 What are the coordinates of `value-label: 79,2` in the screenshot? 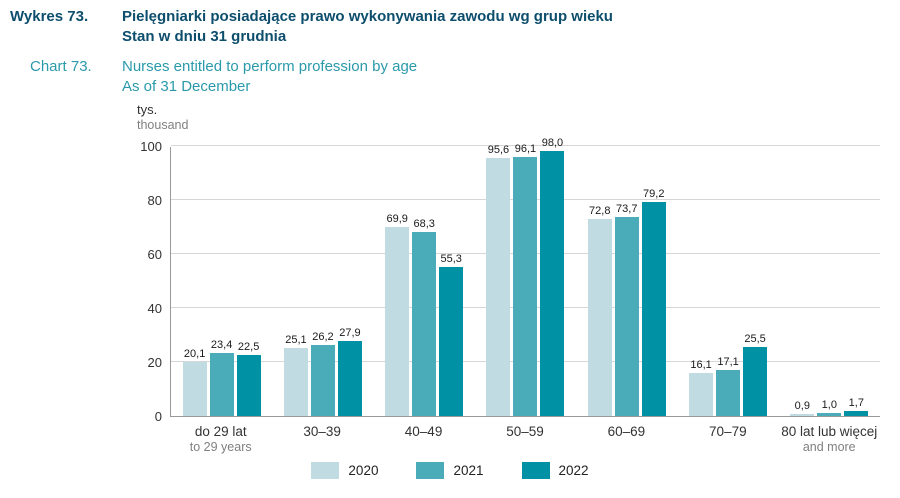 It's located at (654, 194).